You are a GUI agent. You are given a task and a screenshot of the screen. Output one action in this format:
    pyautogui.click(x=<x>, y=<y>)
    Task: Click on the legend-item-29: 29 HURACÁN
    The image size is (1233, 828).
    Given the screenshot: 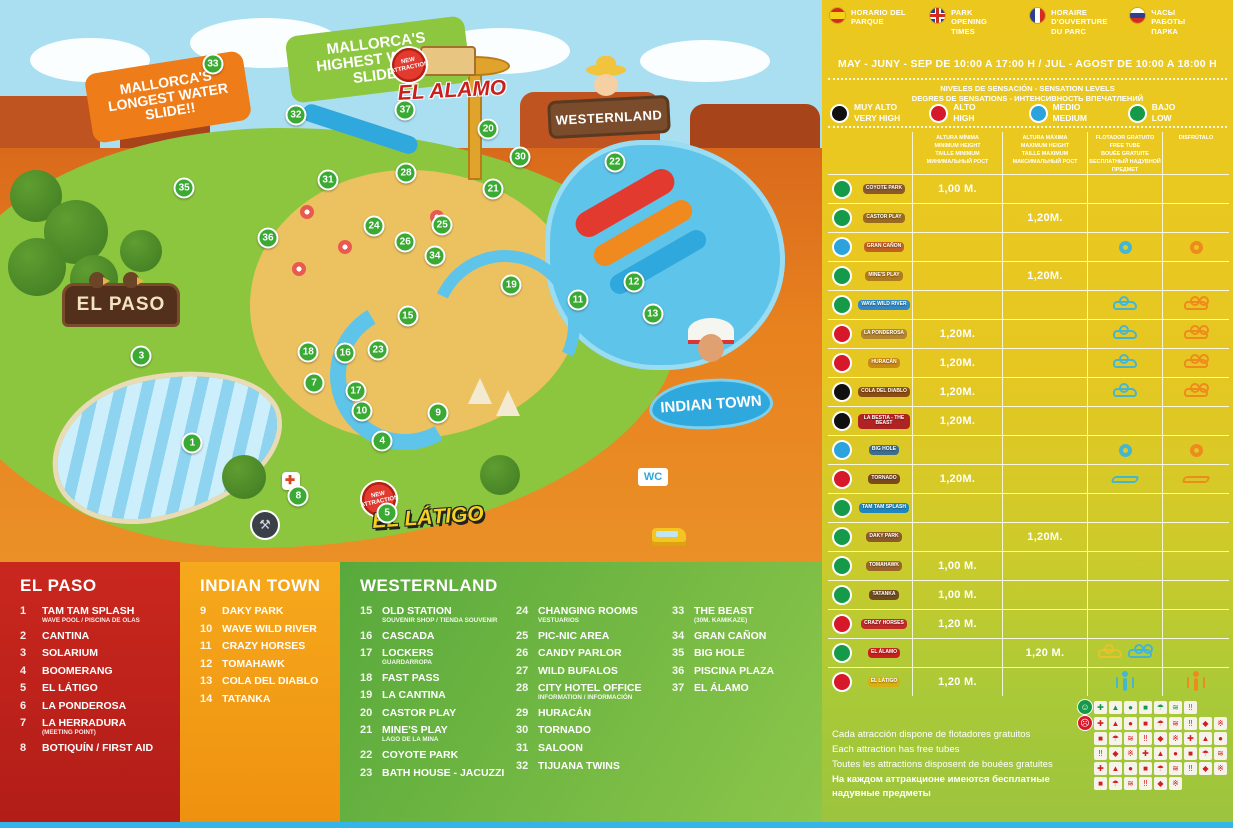 What is the action you would take?
    pyautogui.click(x=554, y=712)
    